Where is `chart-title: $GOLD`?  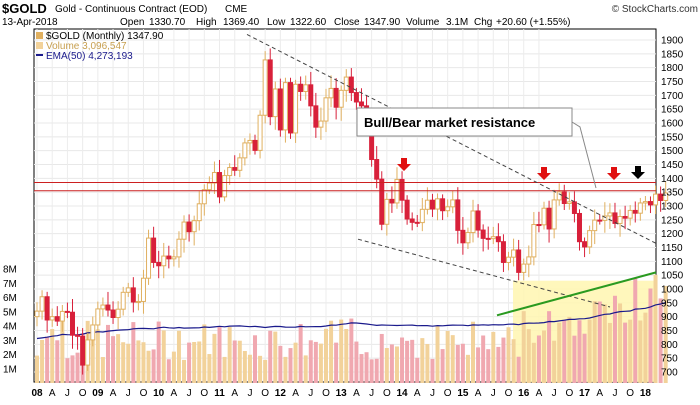 chart-title: $GOLD is located at coordinates (24, 8).